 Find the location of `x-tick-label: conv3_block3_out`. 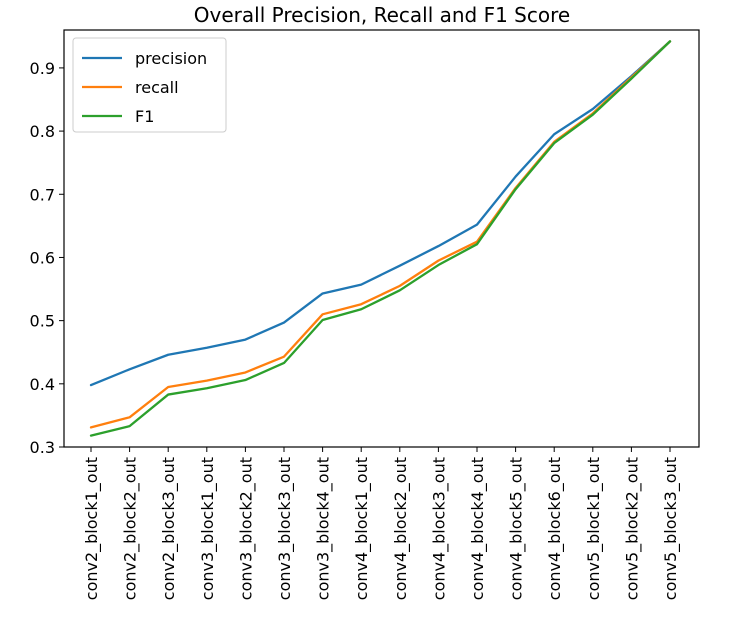

x-tick-label: conv3_block3_out is located at coordinates (285, 528).